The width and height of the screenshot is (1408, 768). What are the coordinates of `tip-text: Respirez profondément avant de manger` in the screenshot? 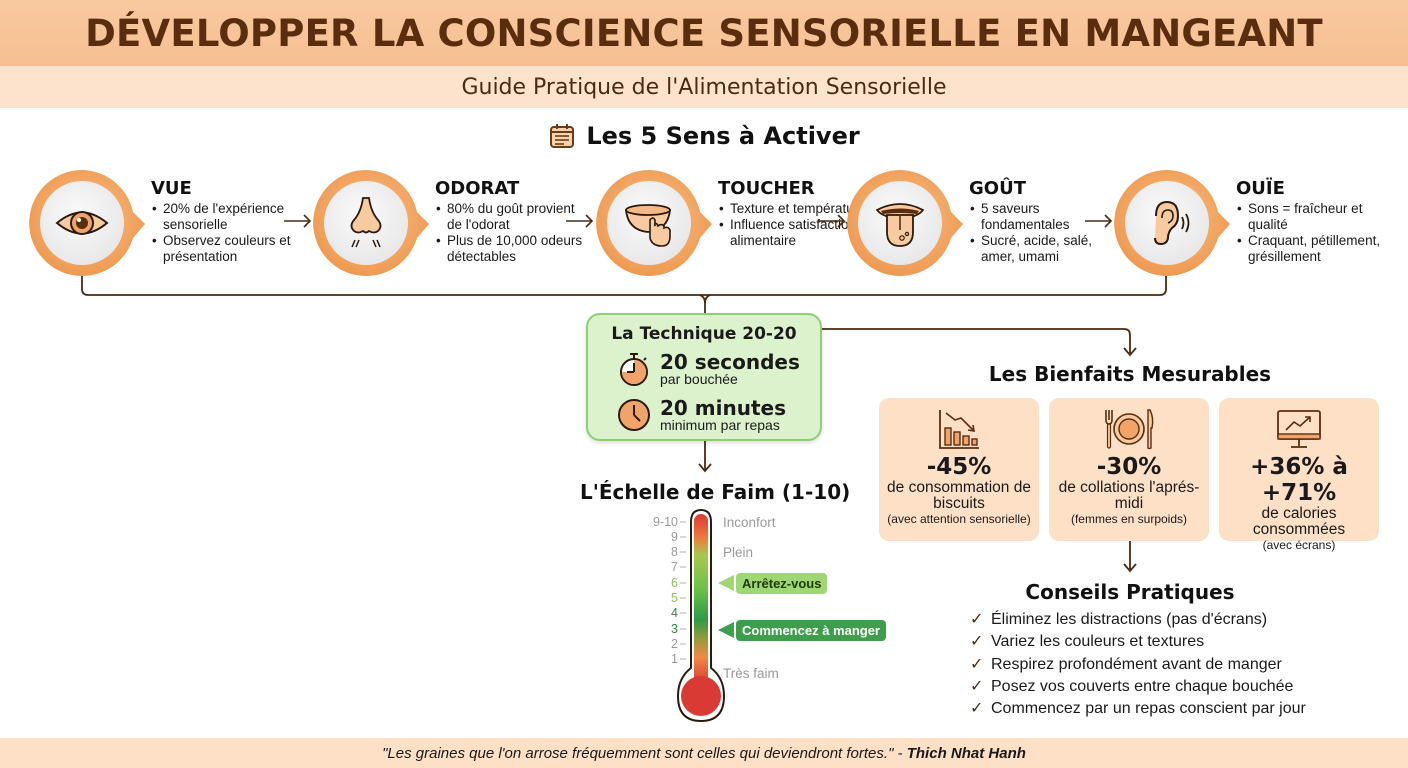 It's located at (1136, 664).